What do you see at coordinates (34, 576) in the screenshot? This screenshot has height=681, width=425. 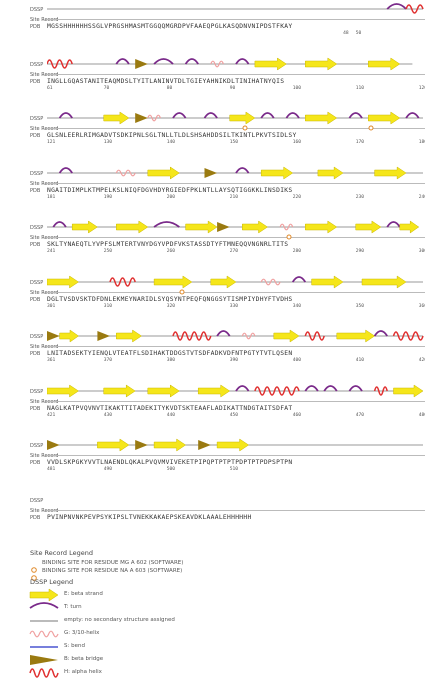 I see `site-marker-icon` at bounding box center [34, 576].